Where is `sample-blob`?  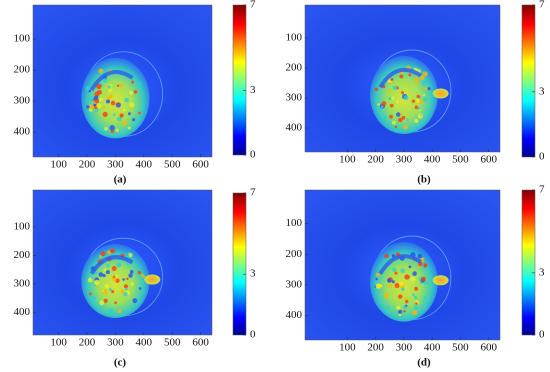
sample-blob is located at coordinates (115, 98).